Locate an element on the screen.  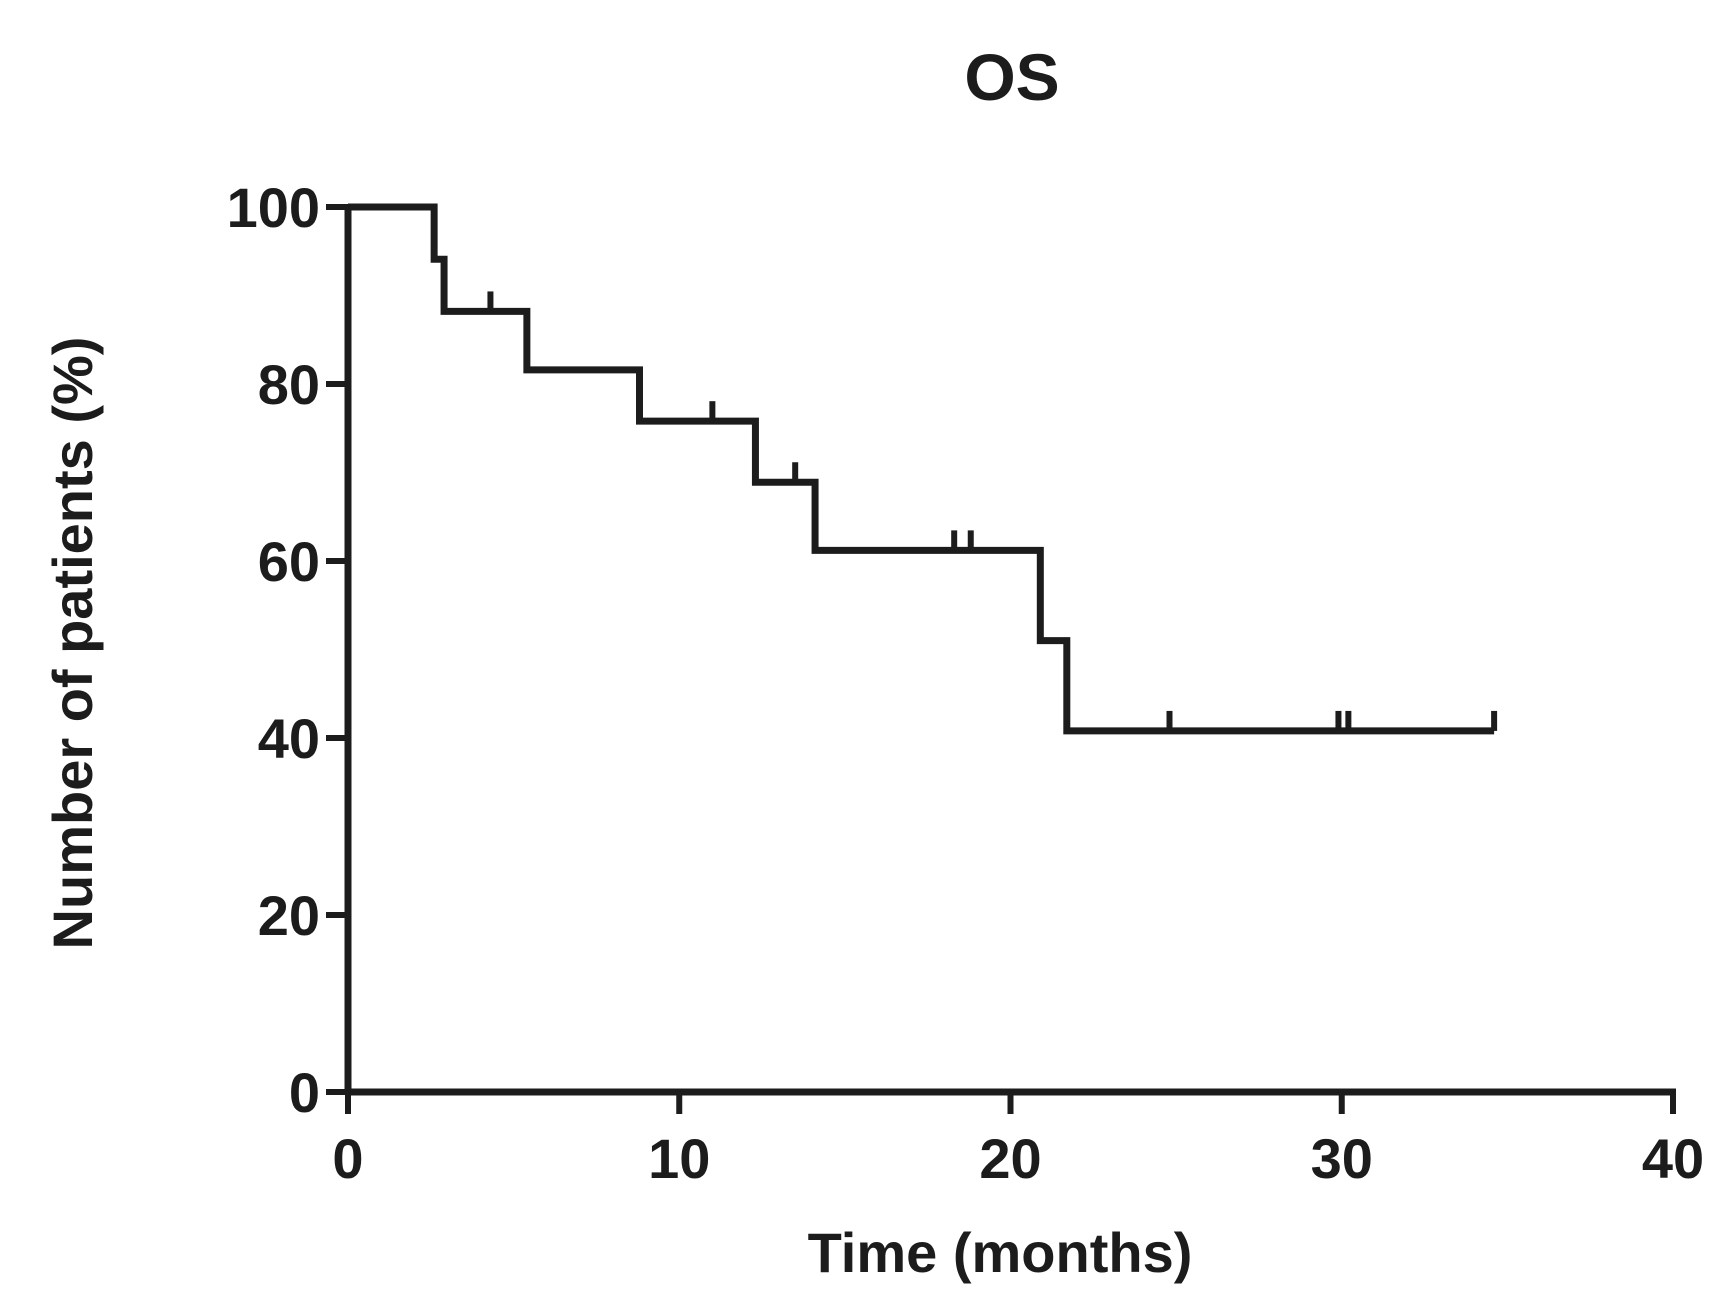
x-tick-label-0: 0 is located at coordinates (347, 1158).